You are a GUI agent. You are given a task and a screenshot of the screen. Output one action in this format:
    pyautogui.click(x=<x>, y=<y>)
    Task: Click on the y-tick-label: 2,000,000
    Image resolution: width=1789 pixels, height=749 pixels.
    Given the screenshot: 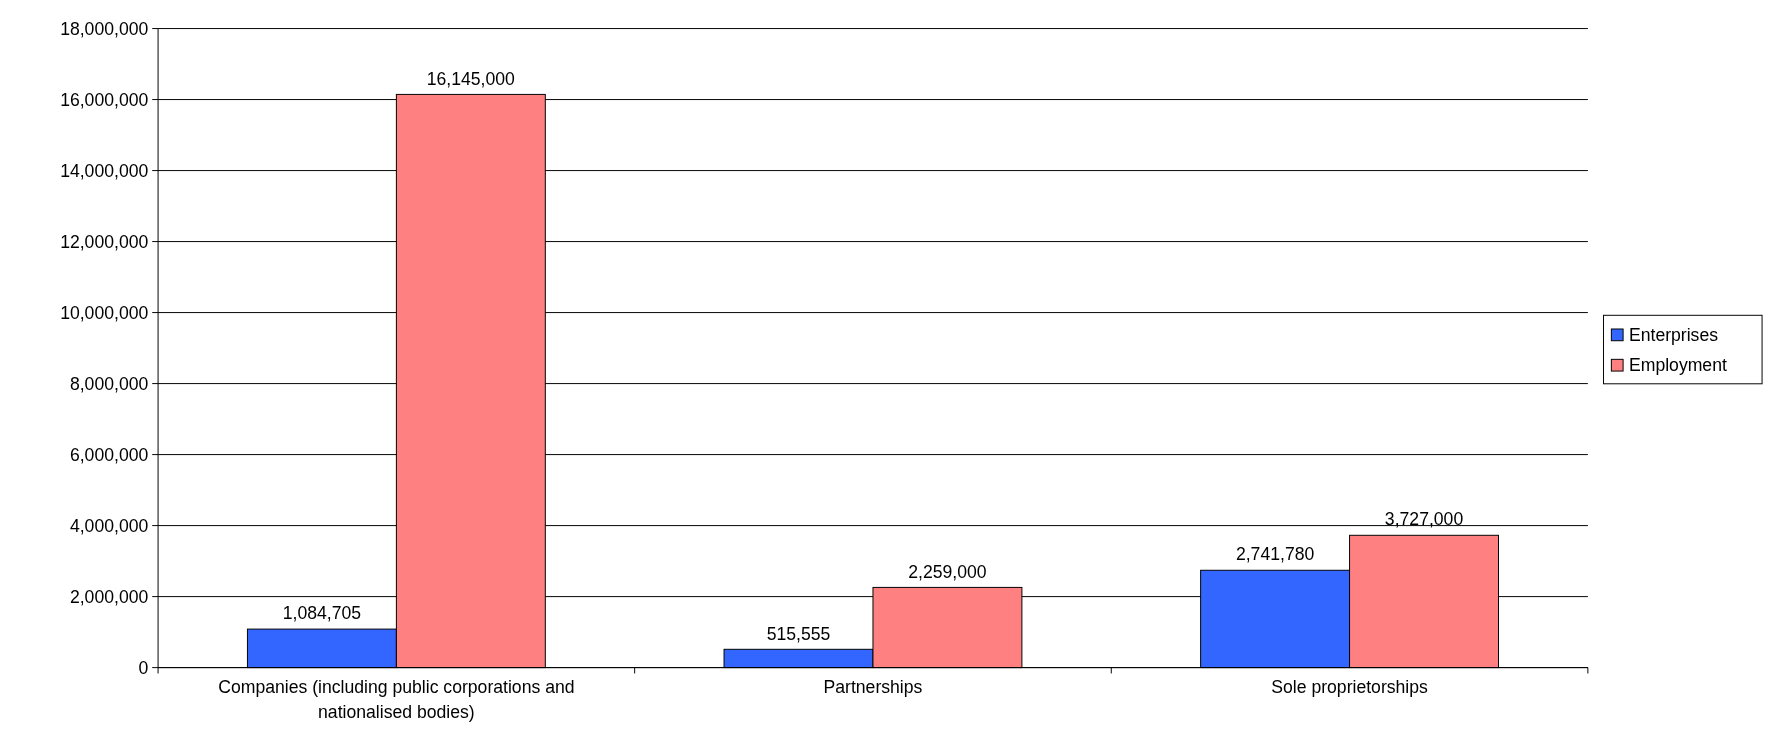 What is the action you would take?
    pyautogui.click(x=109, y=596)
    